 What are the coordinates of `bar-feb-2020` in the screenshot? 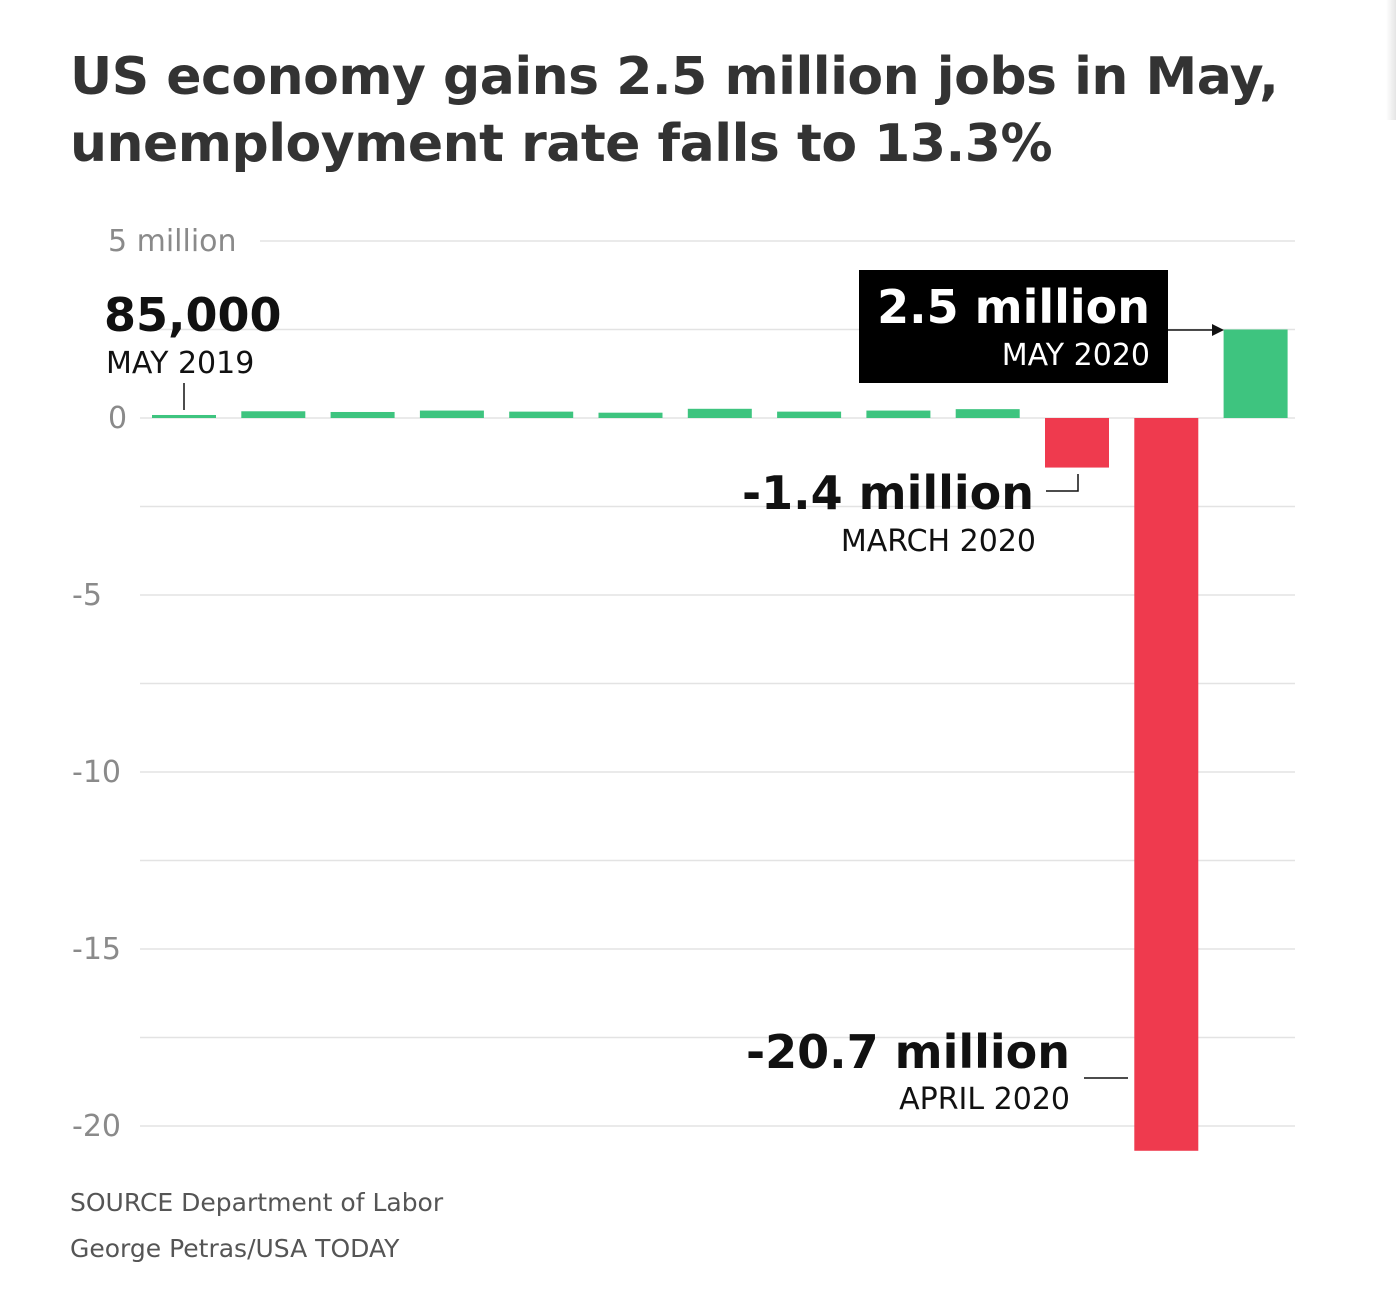 It's located at (987, 413).